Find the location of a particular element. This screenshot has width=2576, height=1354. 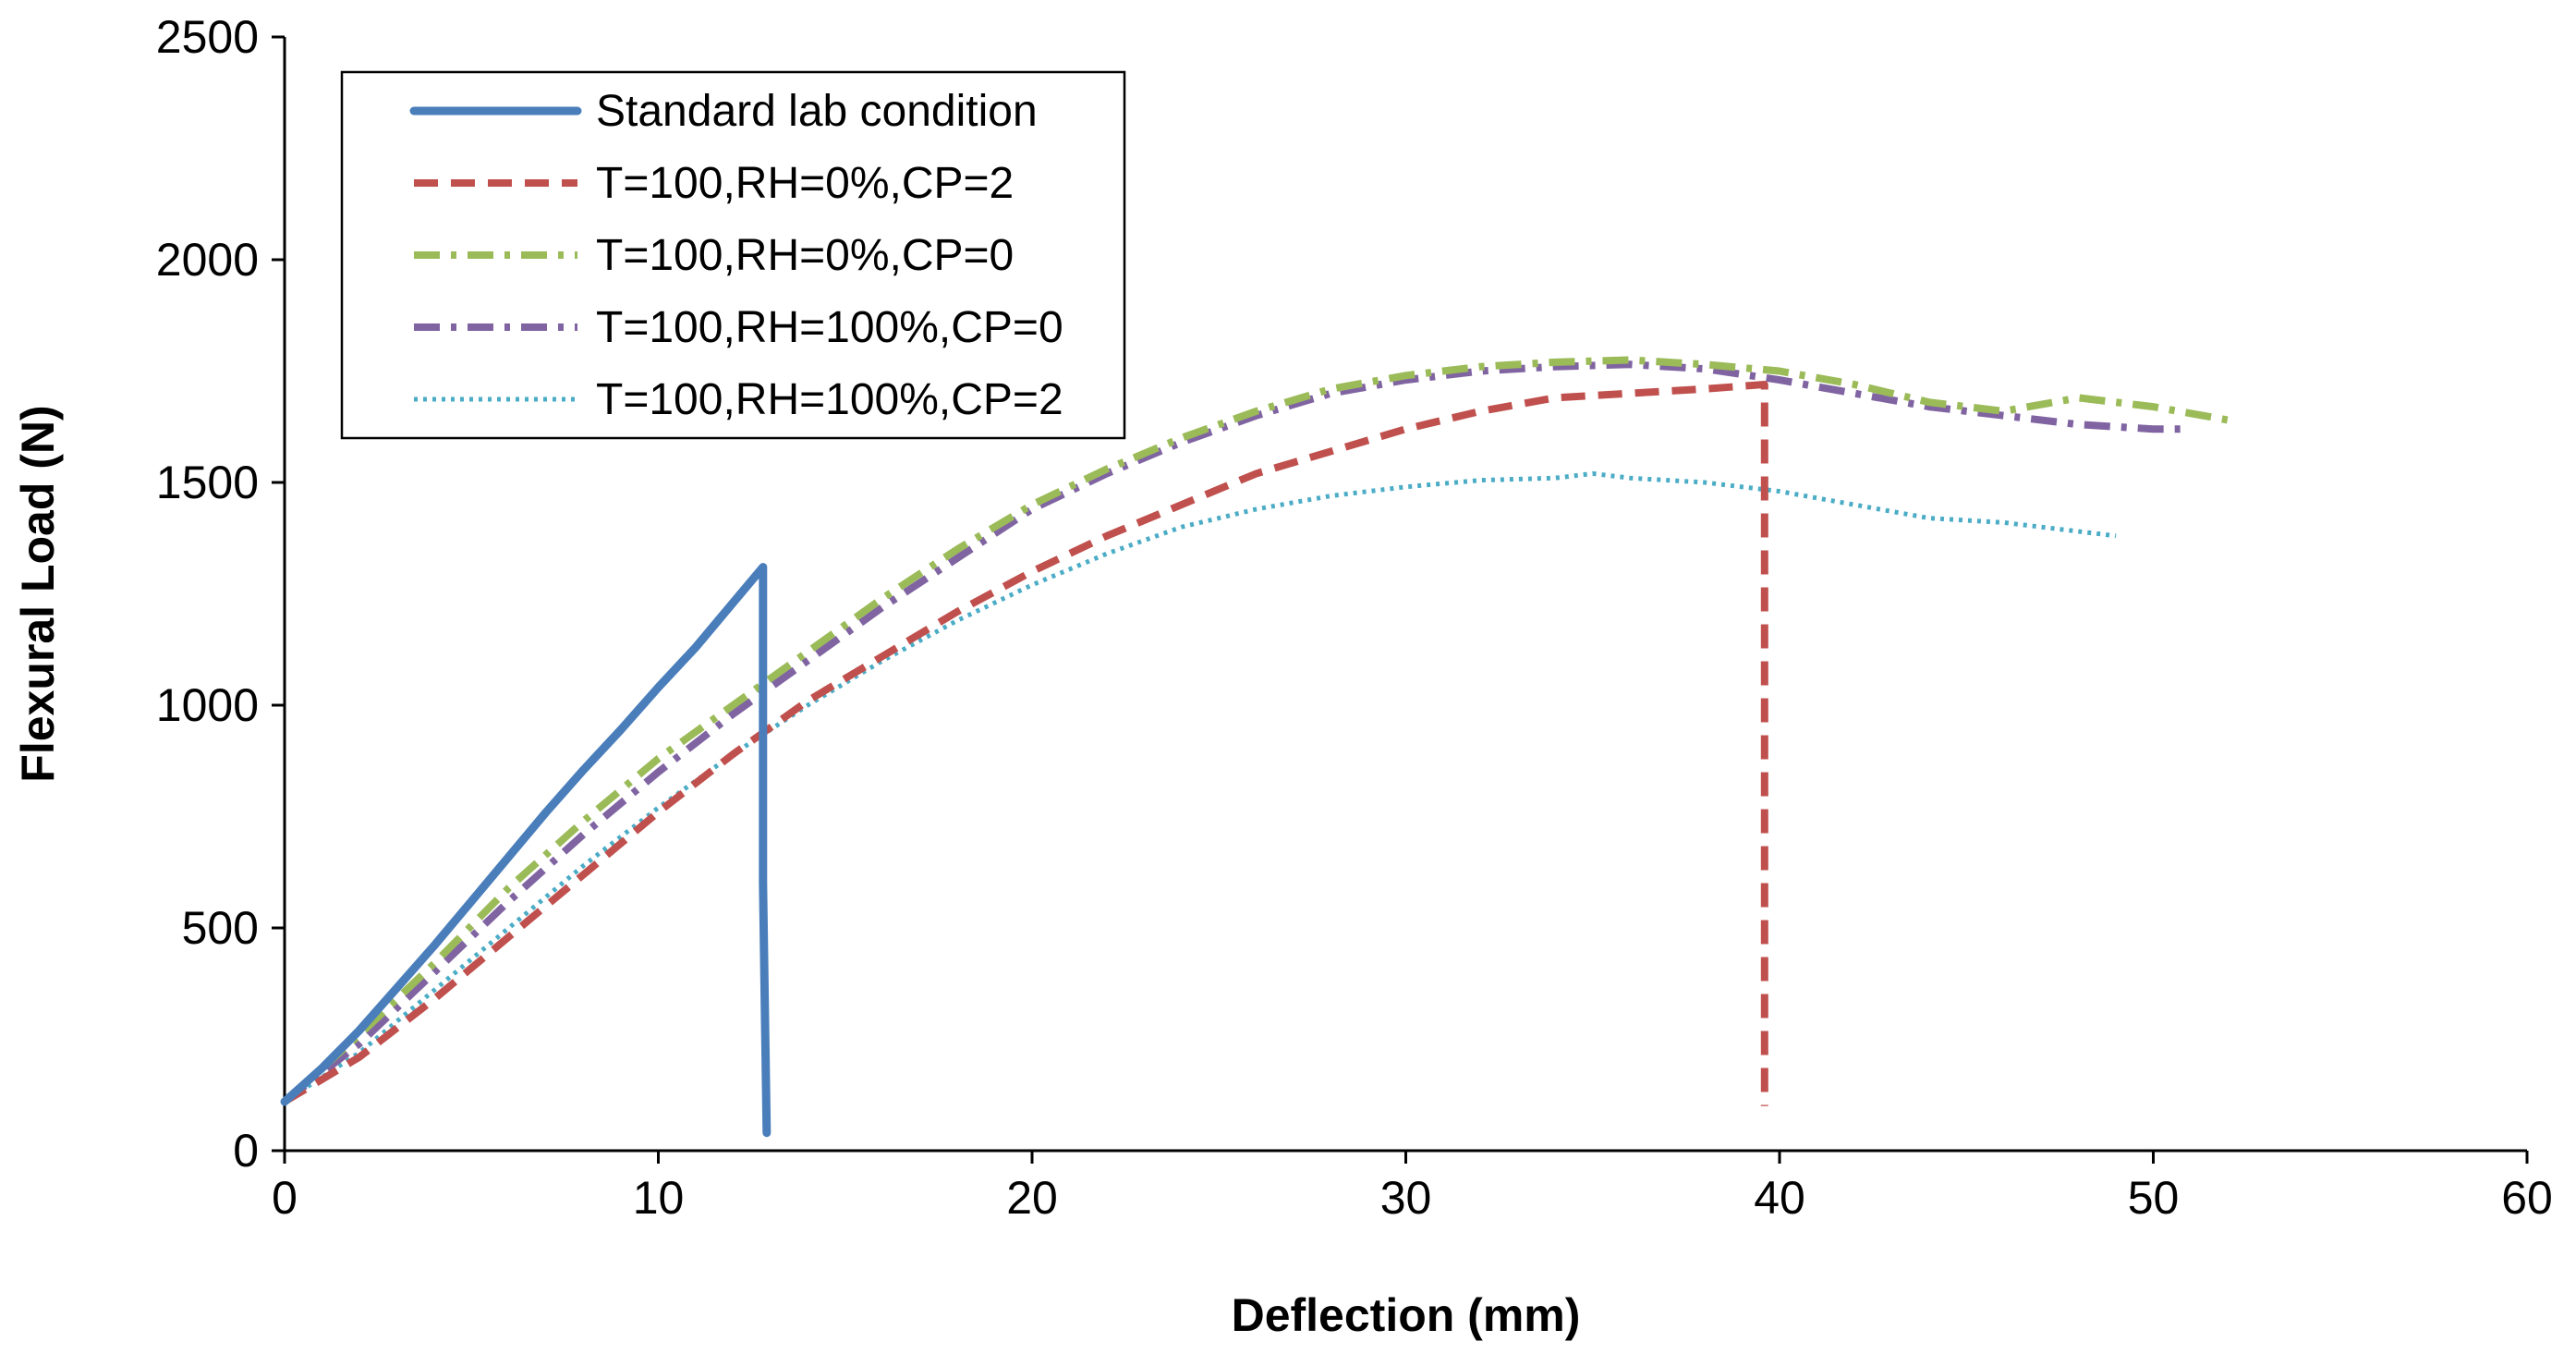

y-tick-label: 0 is located at coordinates (246, 1151).